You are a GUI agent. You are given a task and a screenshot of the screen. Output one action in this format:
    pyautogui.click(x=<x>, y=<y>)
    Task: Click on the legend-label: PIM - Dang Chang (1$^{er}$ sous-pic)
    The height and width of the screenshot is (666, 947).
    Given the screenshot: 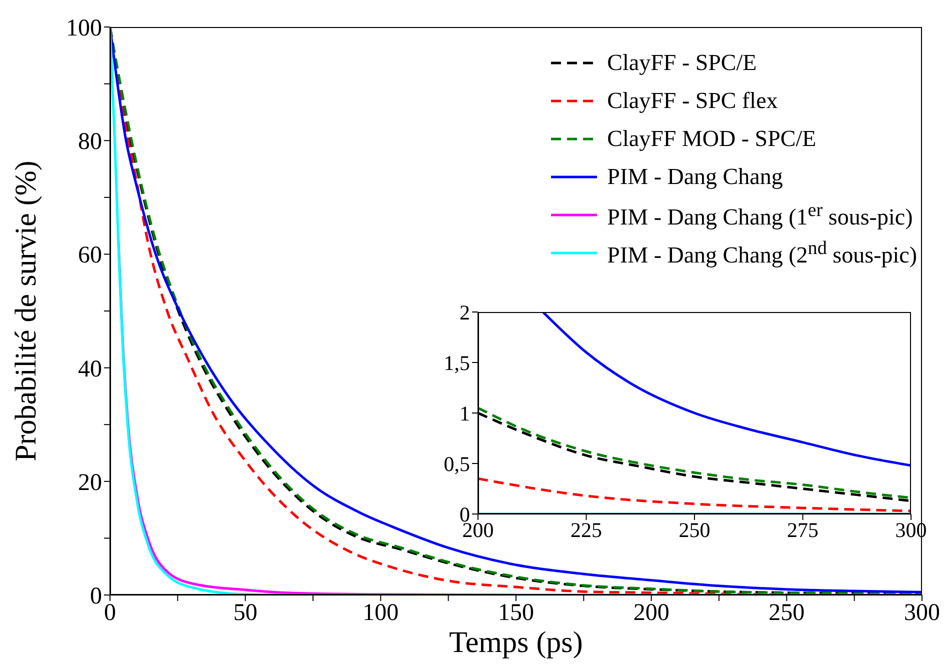 What is the action you would take?
    pyautogui.click(x=760, y=215)
    